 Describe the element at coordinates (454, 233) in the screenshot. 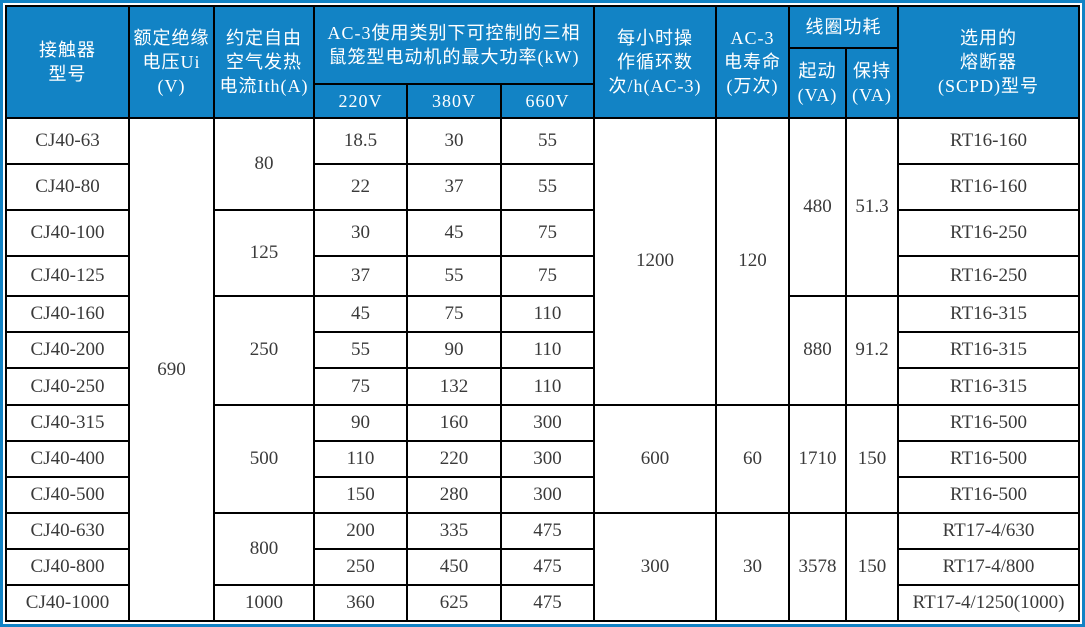

I see `cell-power-380v: 45` at that location.